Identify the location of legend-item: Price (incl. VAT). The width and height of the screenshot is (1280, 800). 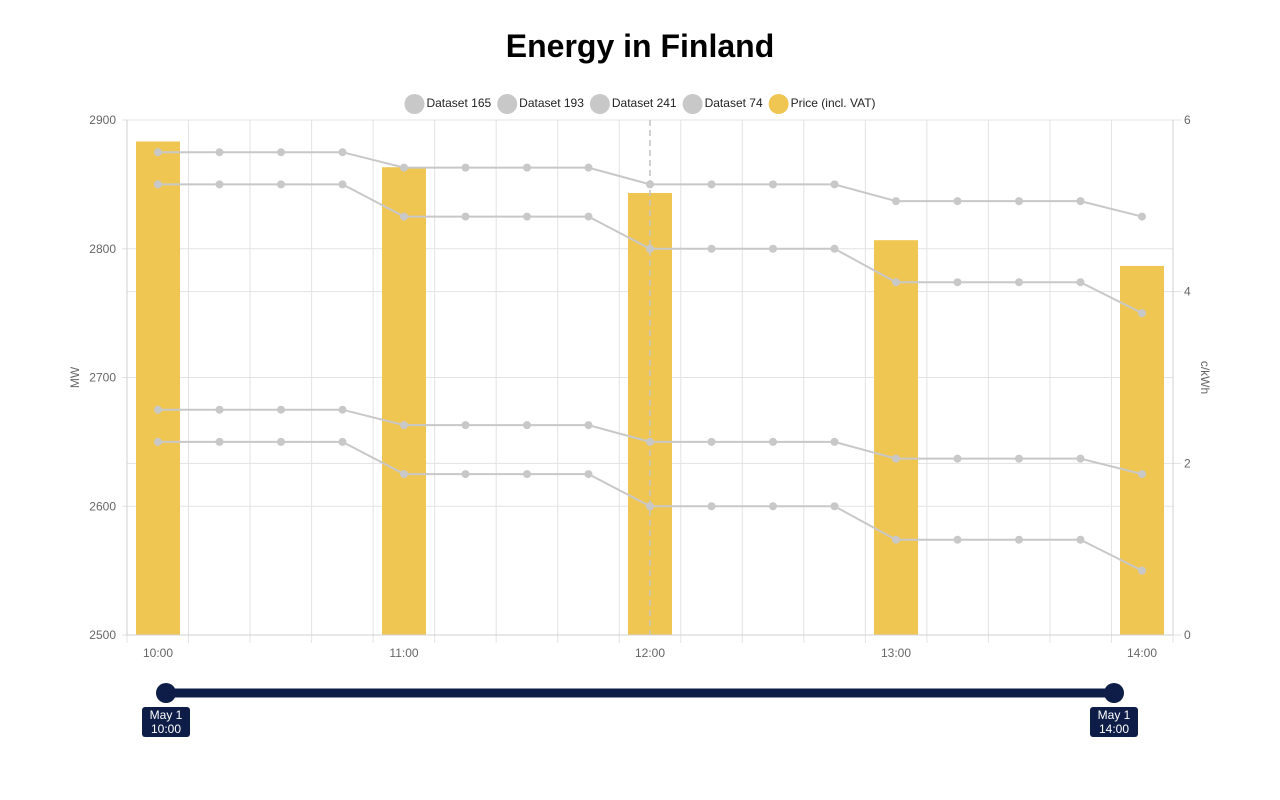
(822, 104).